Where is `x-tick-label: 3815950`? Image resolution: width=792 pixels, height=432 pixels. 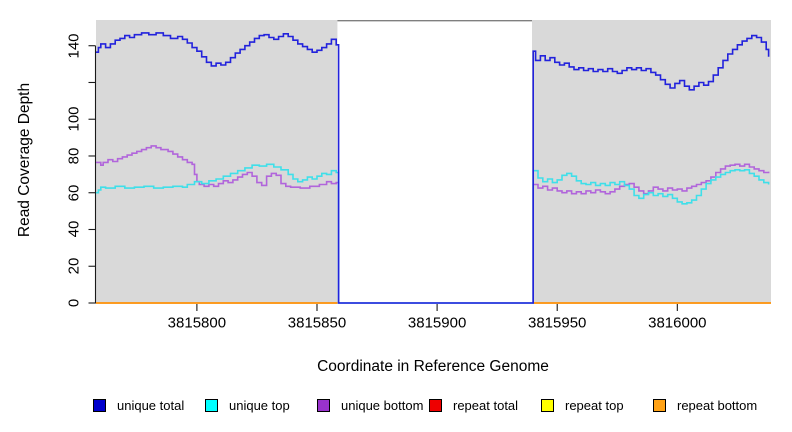 x-tick-label: 3815950 is located at coordinates (557, 323).